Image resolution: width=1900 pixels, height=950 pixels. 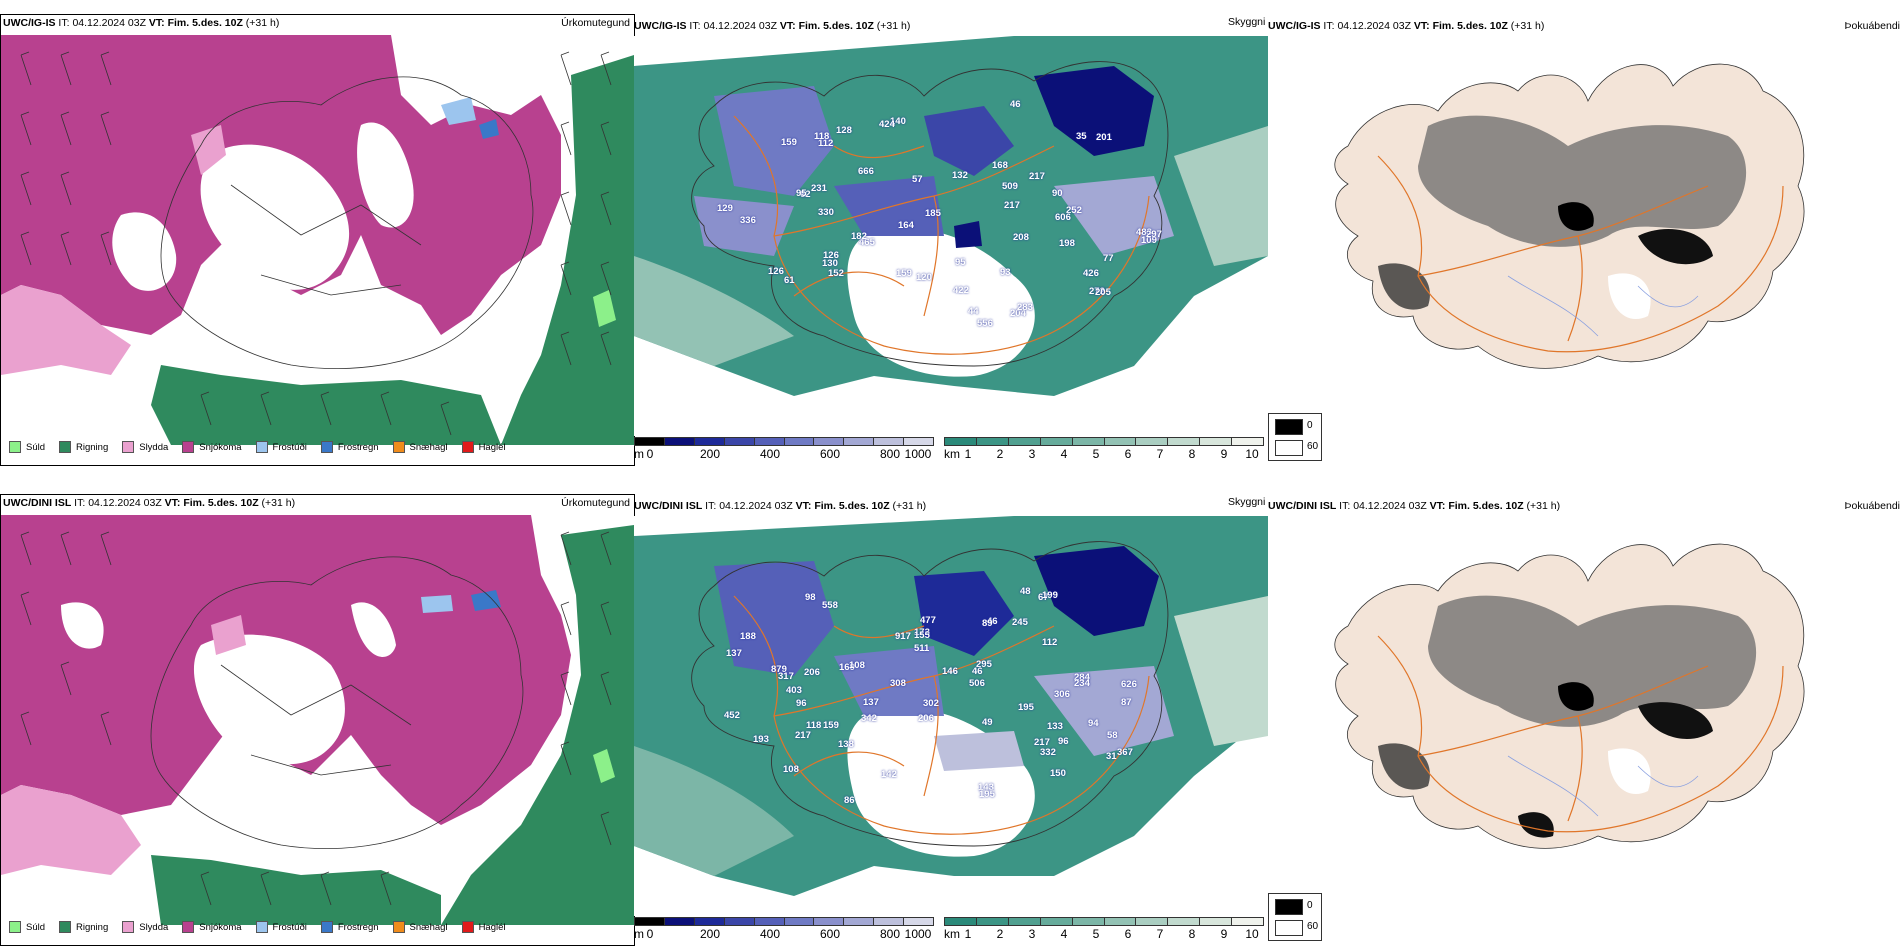 What do you see at coordinates (1629, 771) in the screenshot?
I see `fog-clear` at bounding box center [1629, 771].